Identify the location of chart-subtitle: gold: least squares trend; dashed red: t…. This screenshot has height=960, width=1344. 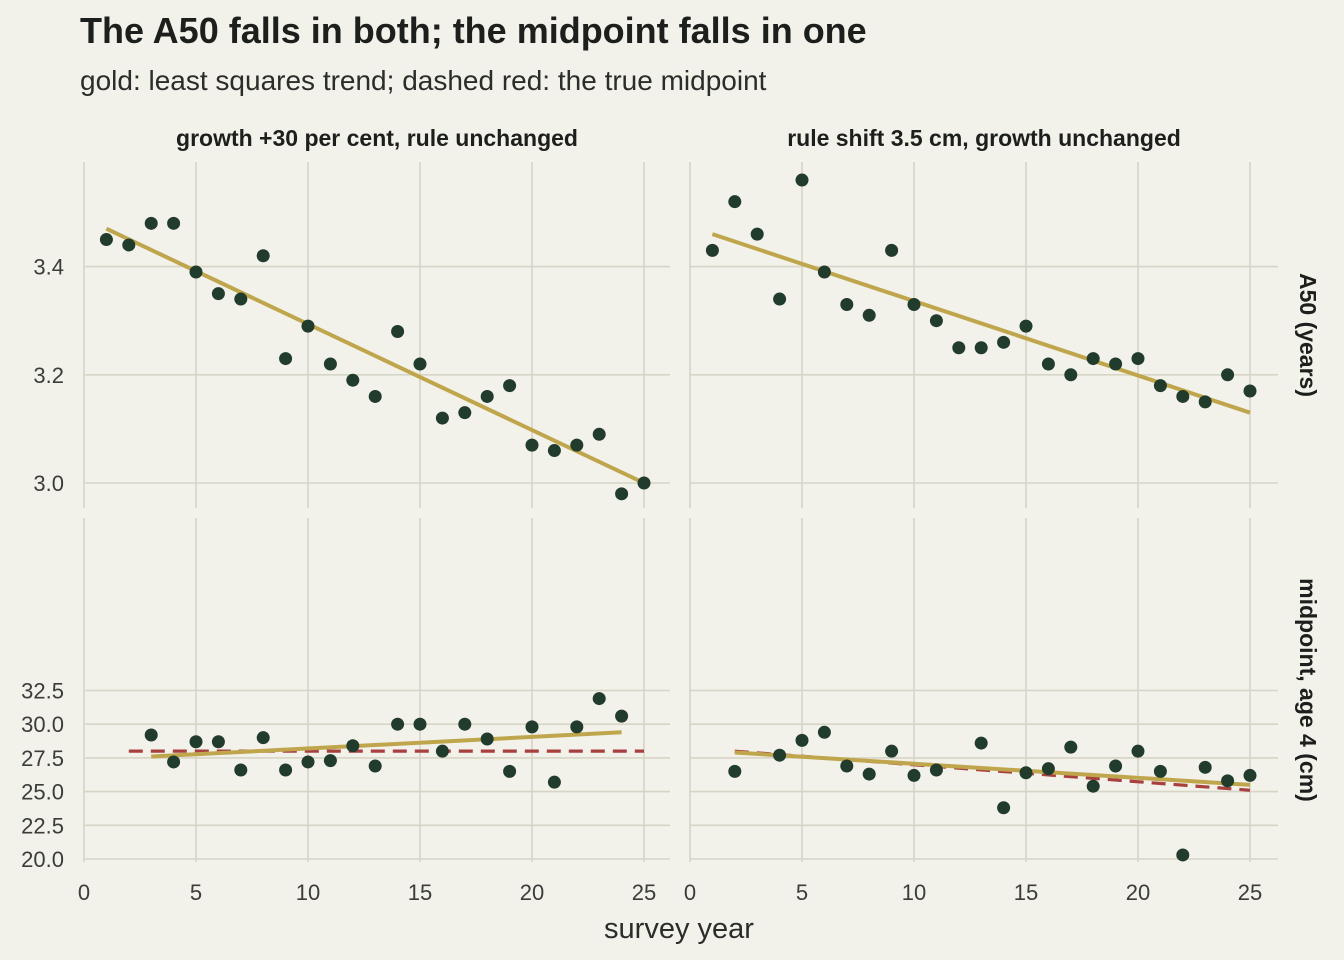
(423, 80).